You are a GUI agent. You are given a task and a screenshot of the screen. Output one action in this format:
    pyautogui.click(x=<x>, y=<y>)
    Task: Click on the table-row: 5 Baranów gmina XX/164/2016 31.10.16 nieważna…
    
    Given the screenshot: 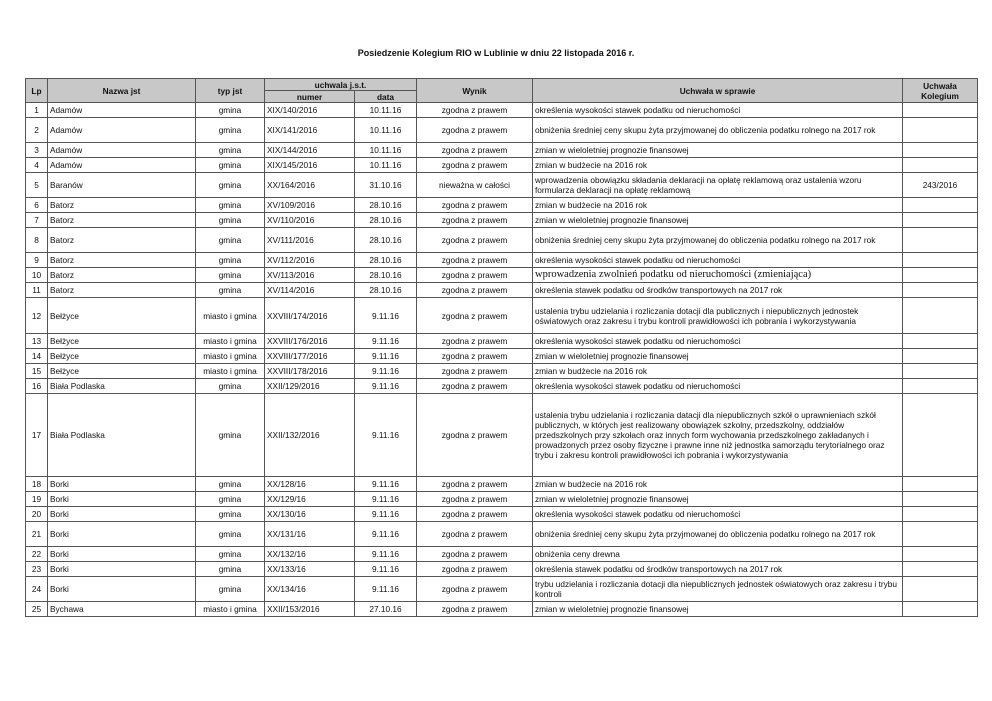 What is the action you would take?
    pyautogui.click(x=501, y=185)
    